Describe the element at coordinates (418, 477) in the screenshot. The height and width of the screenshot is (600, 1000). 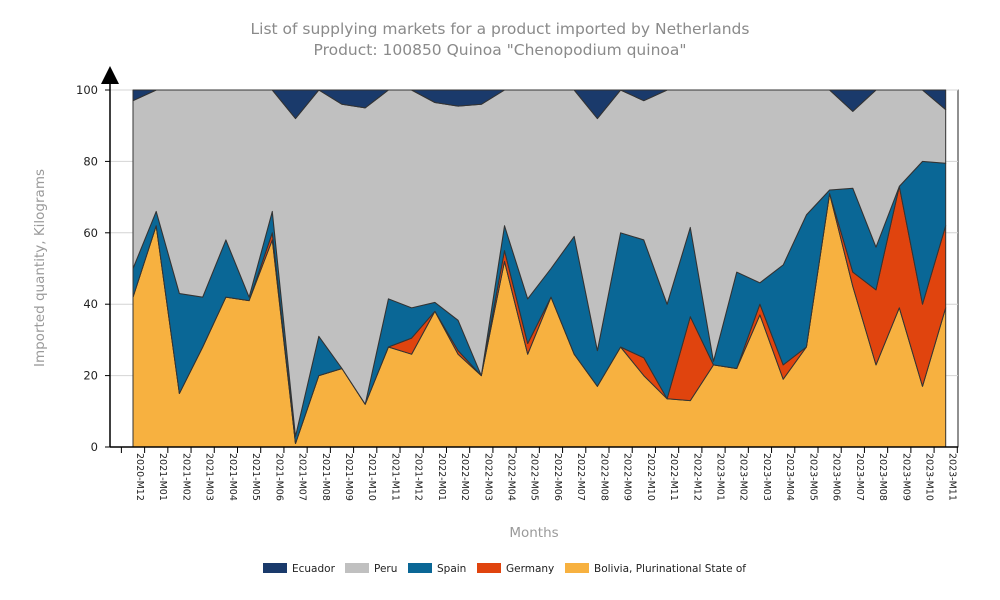
I see `x-tick-label-12: 2021-M12` at that location.